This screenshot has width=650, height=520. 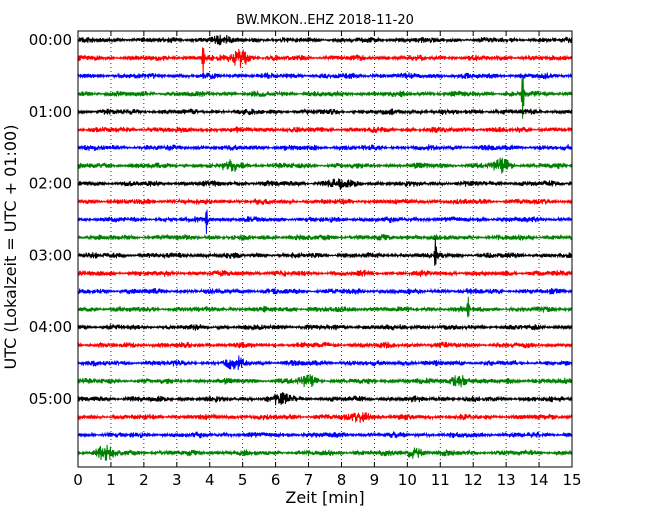 What do you see at coordinates (327, 480) in the screenshot?
I see `x-tick-labels: 0 1 2 3 4 5 6 7 8 9 10 11 12 13 14 15` at bounding box center [327, 480].